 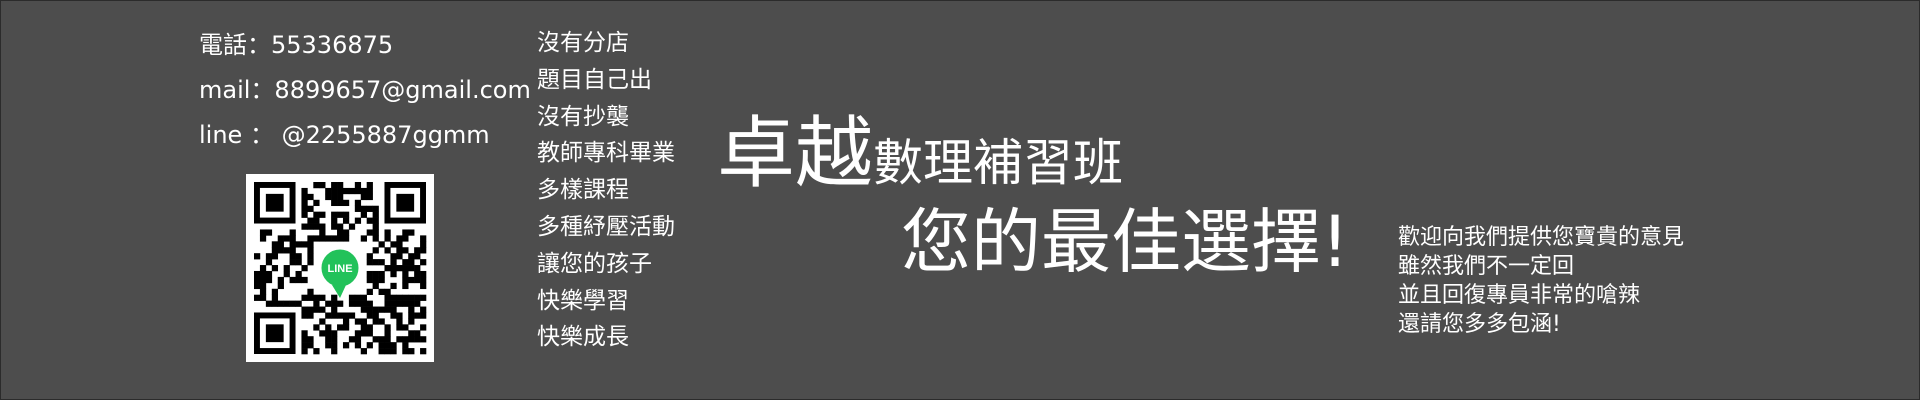 I want to click on line-qr-code: LINE, so click(x=340, y=268).